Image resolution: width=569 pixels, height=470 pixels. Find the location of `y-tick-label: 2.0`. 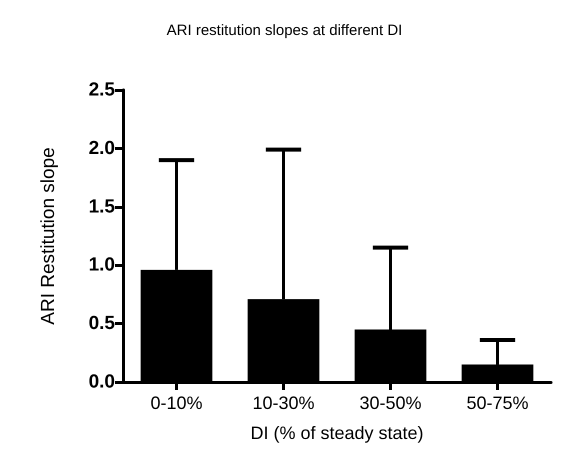

y-tick-label: 2.0 is located at coordinates (101, 148).